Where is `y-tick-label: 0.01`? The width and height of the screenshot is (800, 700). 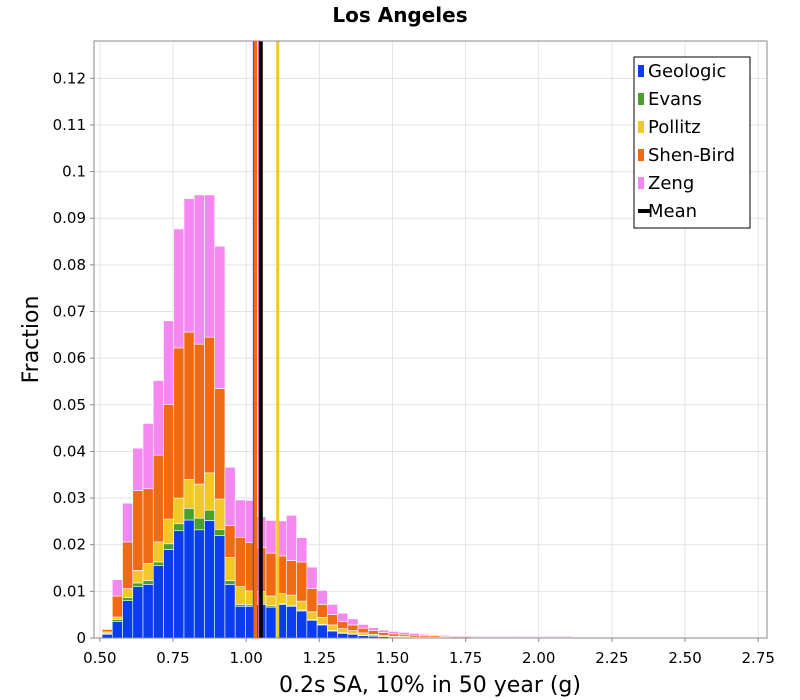
y-tick-label: 0.01 is located at coordinates (69, 591).